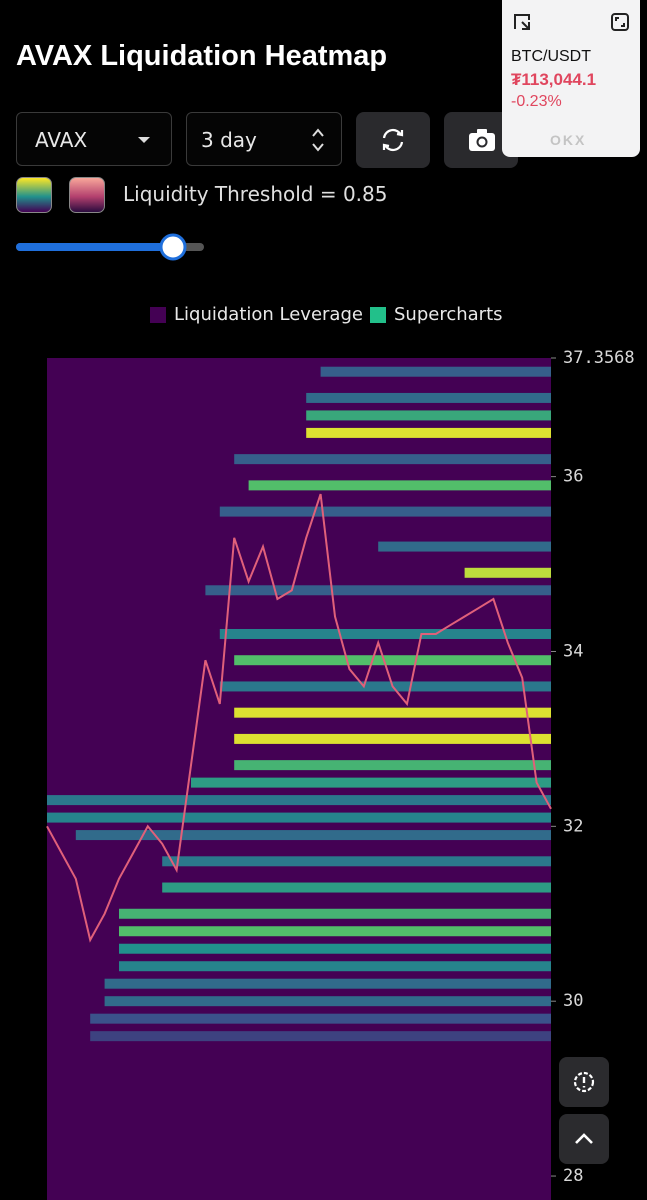  I want to click on gear-icon, so click(584, 1082).